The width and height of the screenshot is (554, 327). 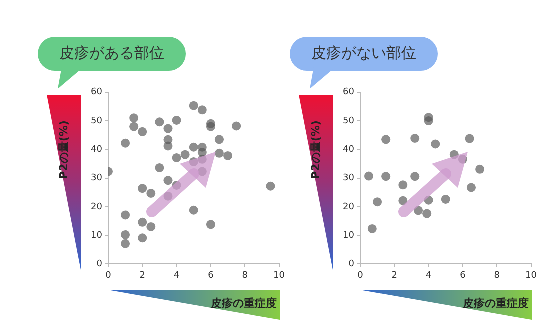 What do you see at coordinates (364, 53) in the screenshot?
I see `chart-title: 皮疹がない部位` at bounding box center [364, 53].